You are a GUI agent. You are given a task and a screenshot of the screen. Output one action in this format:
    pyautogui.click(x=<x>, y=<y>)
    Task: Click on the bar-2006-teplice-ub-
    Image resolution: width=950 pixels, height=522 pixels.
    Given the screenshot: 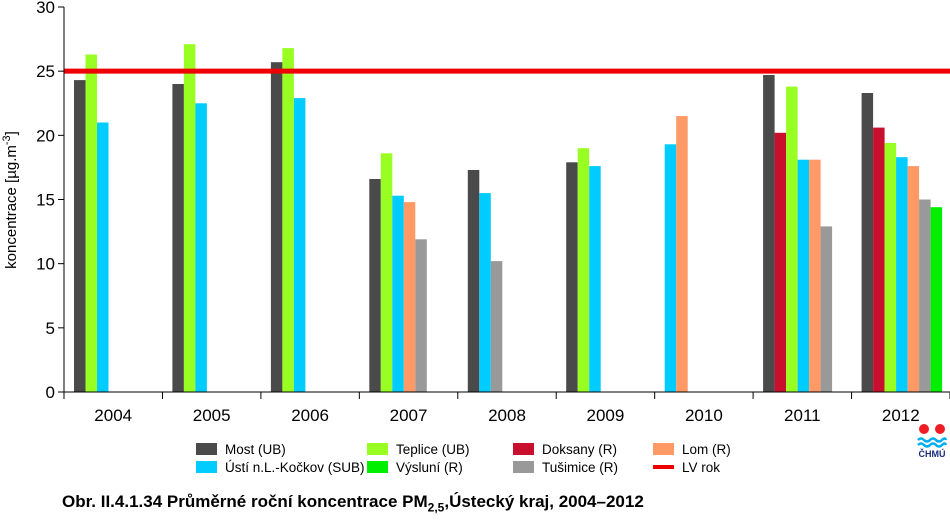 What is the action you would take?
    pyautogui.click(x=288, y=220)
    